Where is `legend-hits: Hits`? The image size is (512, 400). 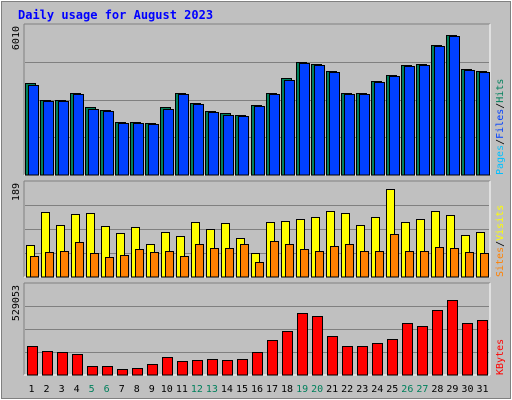
legend-hits: Hits is located at coordinates (500, 91).